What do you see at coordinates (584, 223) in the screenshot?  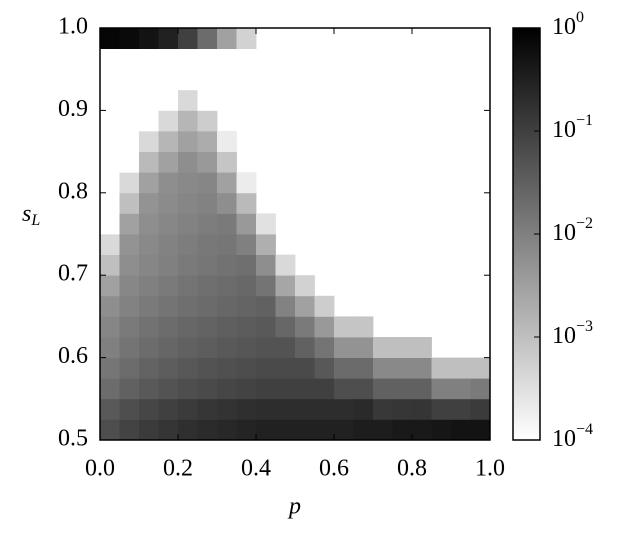 I see `colorbar-tick-exponent: −2` at bounding box center [584, 223].